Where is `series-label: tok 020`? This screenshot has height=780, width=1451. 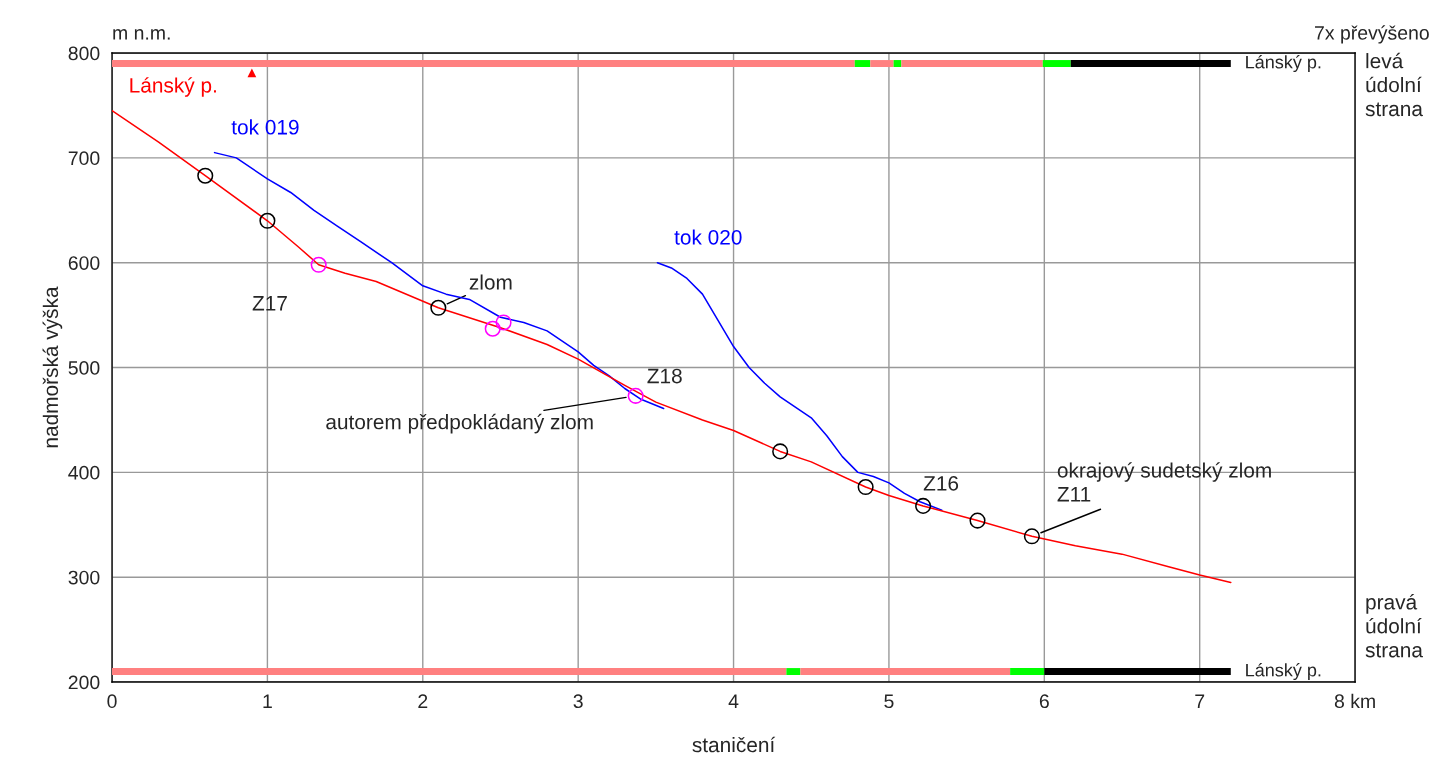 series-label: tok 020 is located at coordinates (708, 237).